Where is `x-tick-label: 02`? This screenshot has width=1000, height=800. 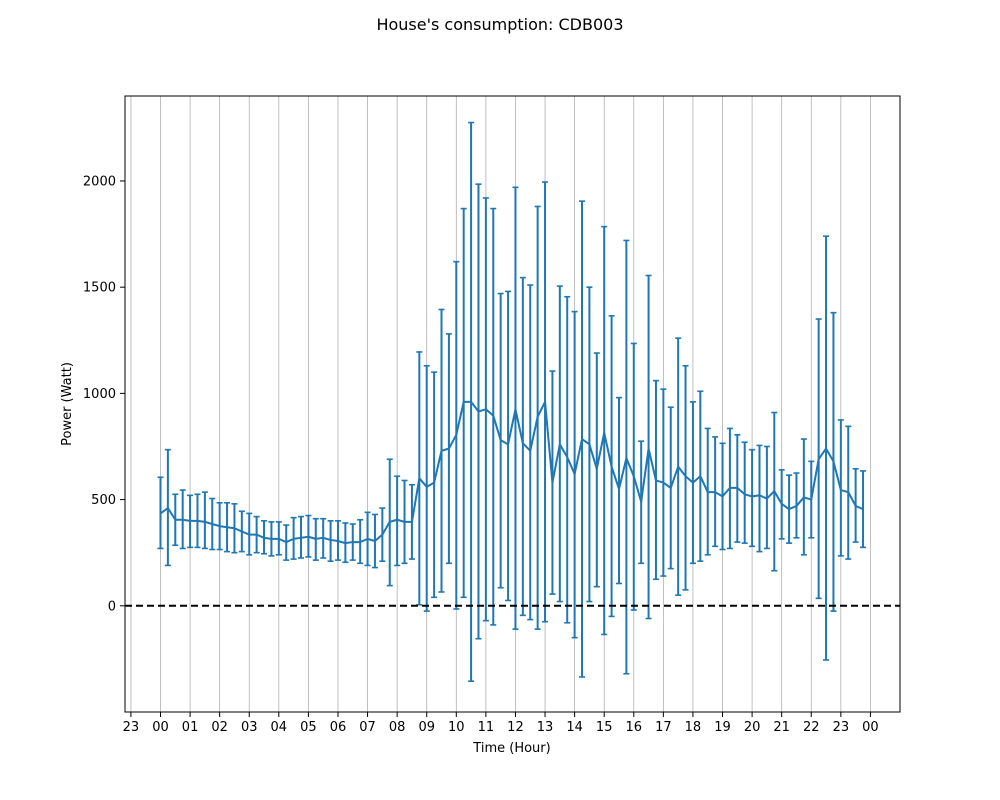
x-tick-label: 02 is located at coordinates (219, 727).